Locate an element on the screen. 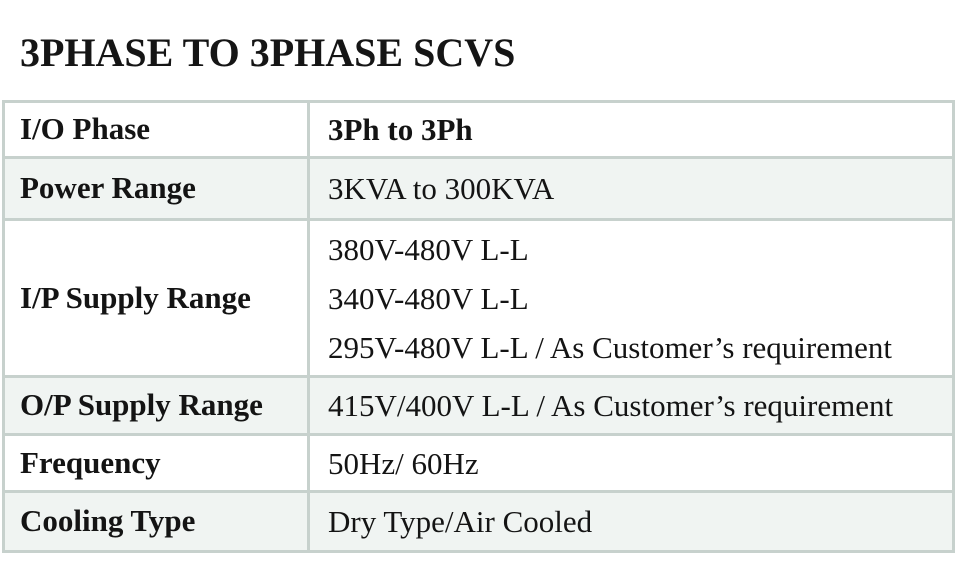 The height and width of the screenshot is (561, 964). table-row-cooling-type: Cooling Type Dry Type/Air Cooled is located at coordinates (478, 521).